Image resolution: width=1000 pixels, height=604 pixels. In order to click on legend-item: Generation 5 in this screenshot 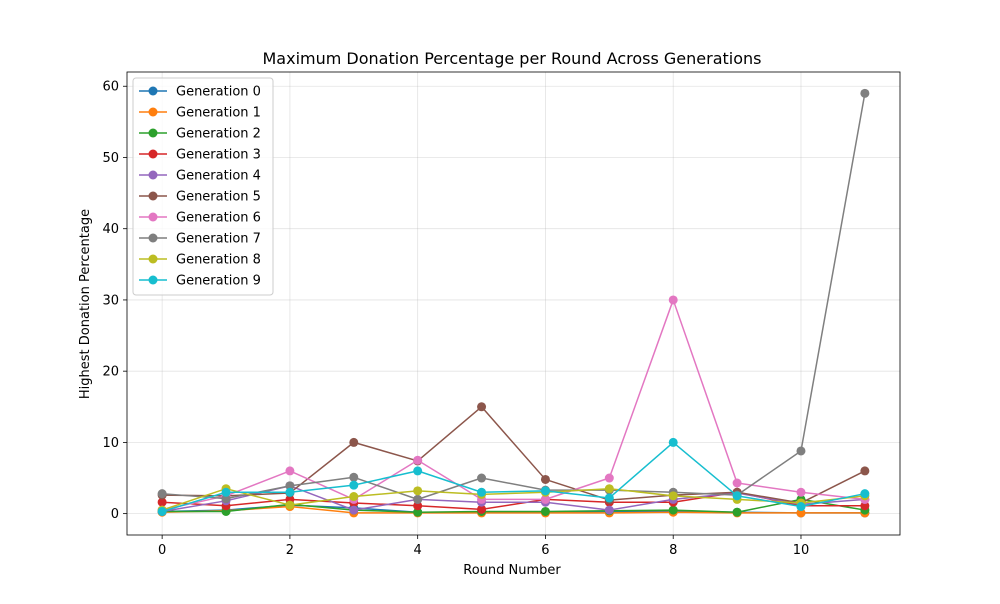, I will do `click(200, 197)`.